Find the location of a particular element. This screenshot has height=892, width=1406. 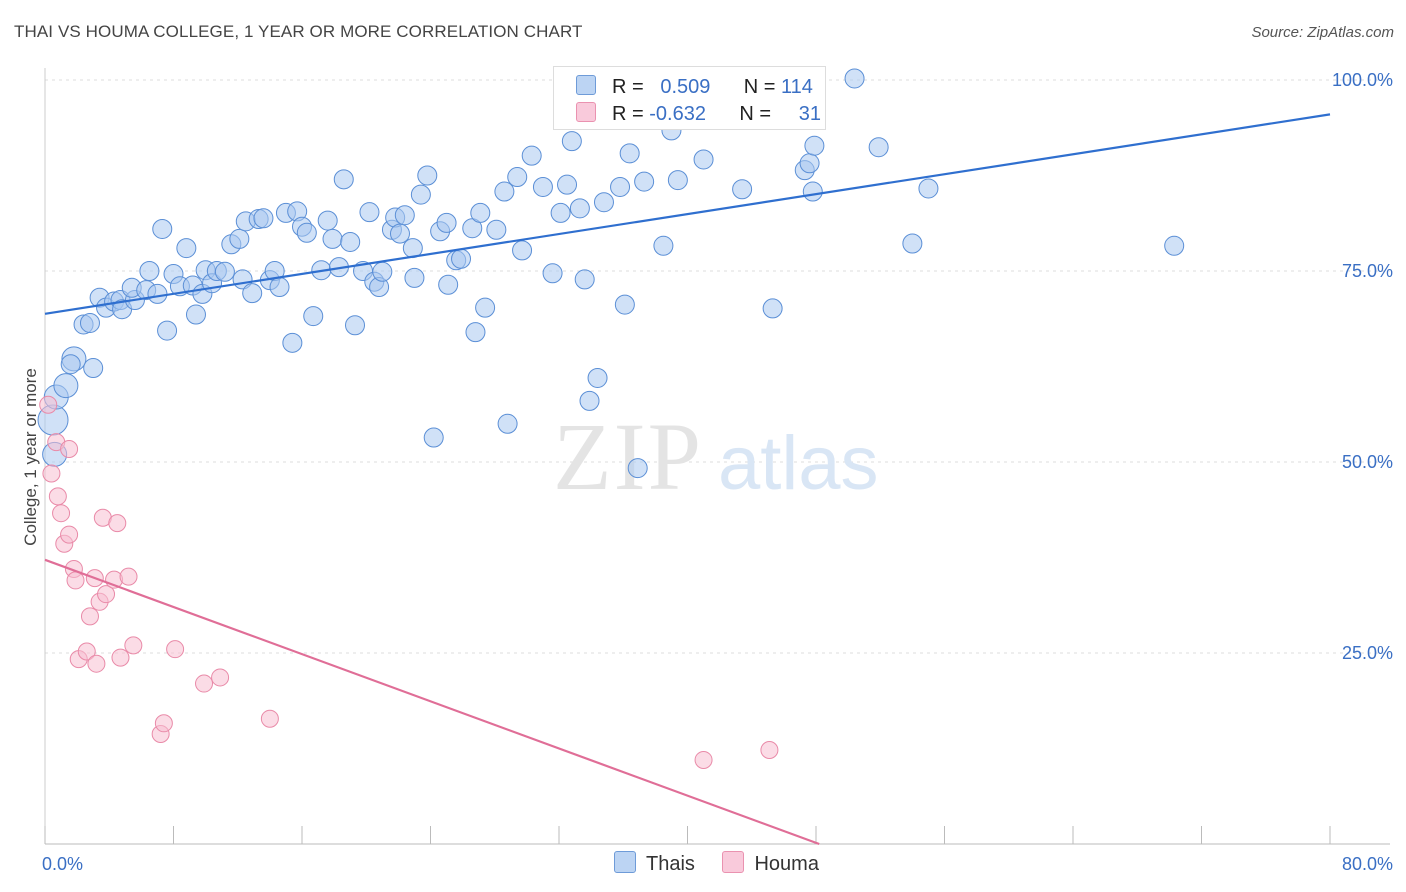

thais-r-value: 0.509 is located at coordinates (685, 87).